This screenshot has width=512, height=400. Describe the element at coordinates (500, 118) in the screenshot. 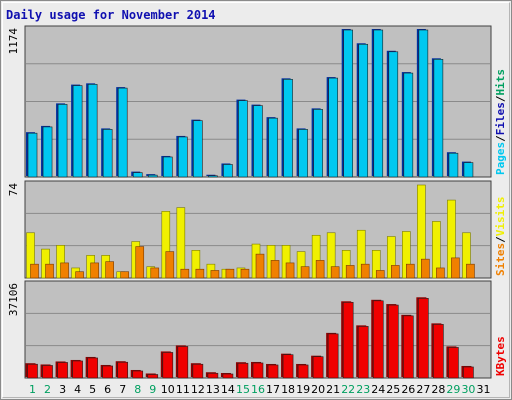

I see `legend-entry-files: Files` at that location.